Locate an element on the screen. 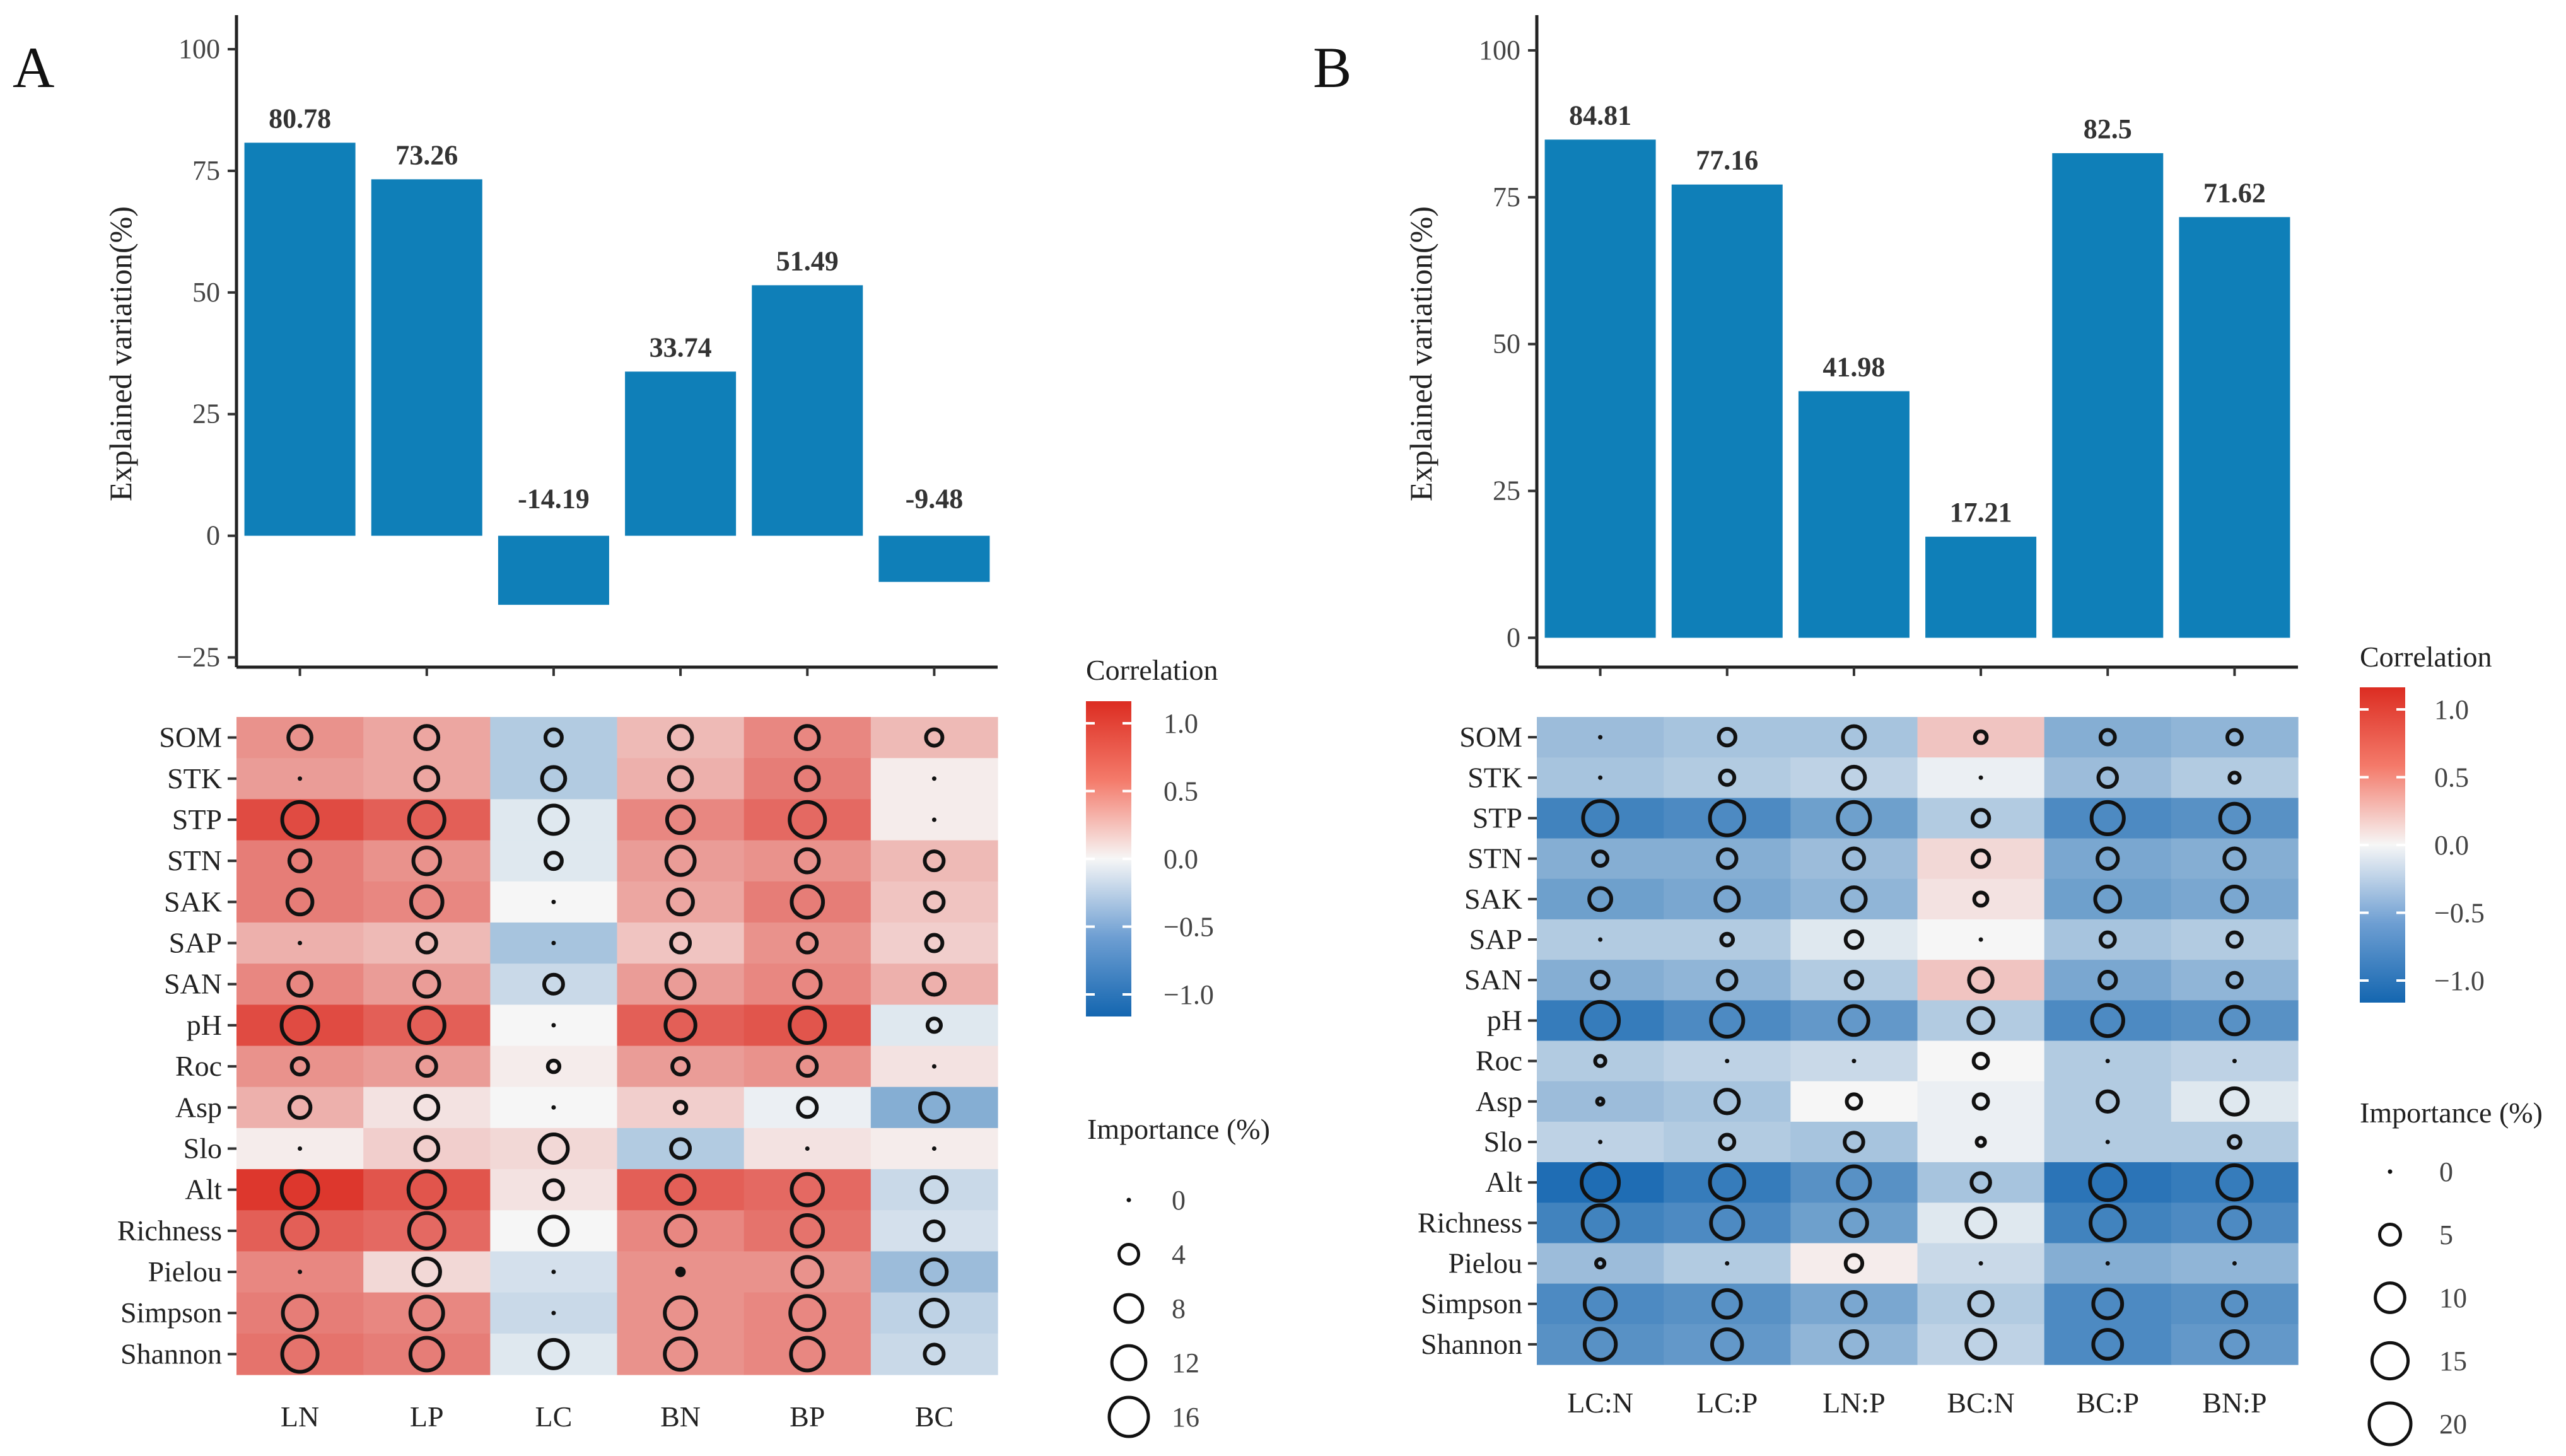 This screenshot has width=2566, height=1456. y-tick-label: 50 is located at coordinates (1507, 344).